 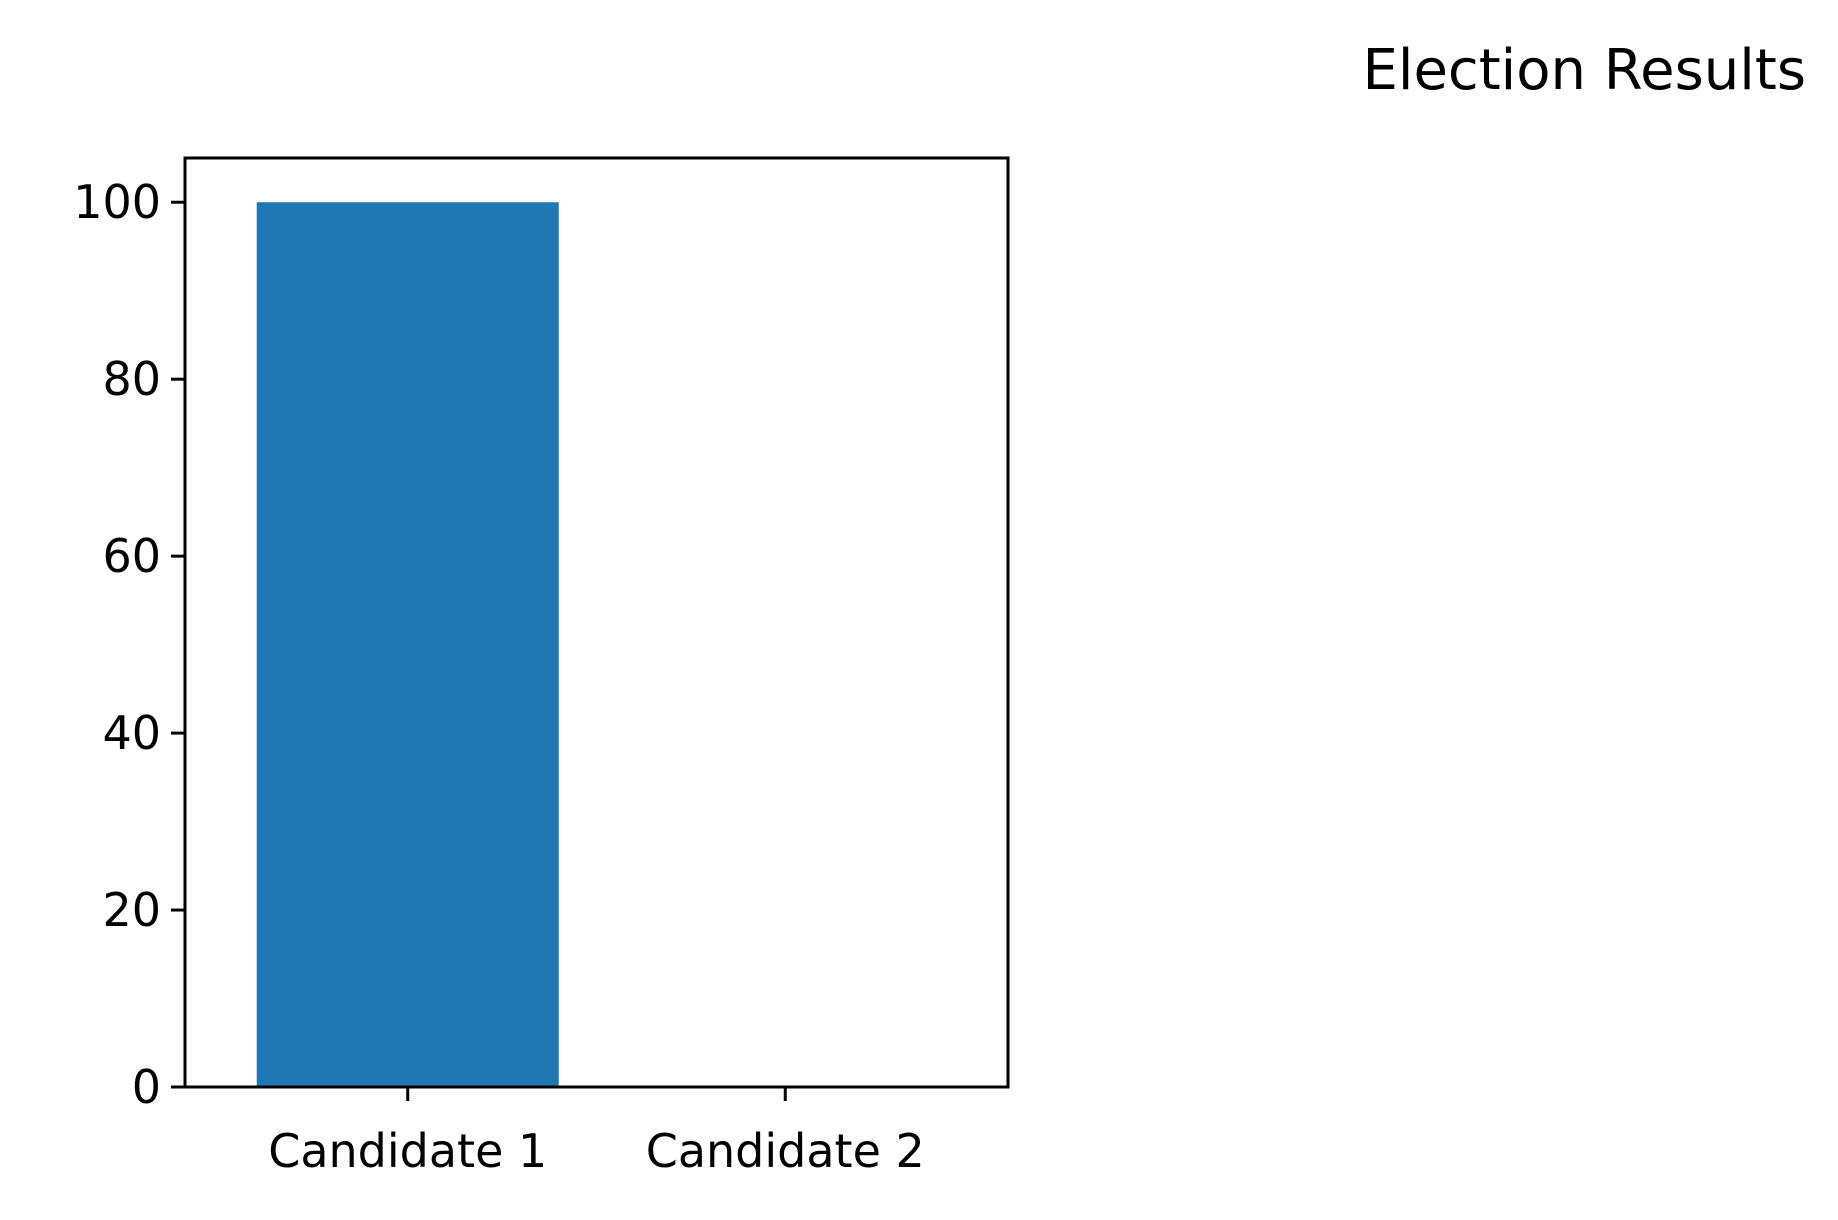 I want to click on chart-title: Election Results, so click(x=1584, y=70).